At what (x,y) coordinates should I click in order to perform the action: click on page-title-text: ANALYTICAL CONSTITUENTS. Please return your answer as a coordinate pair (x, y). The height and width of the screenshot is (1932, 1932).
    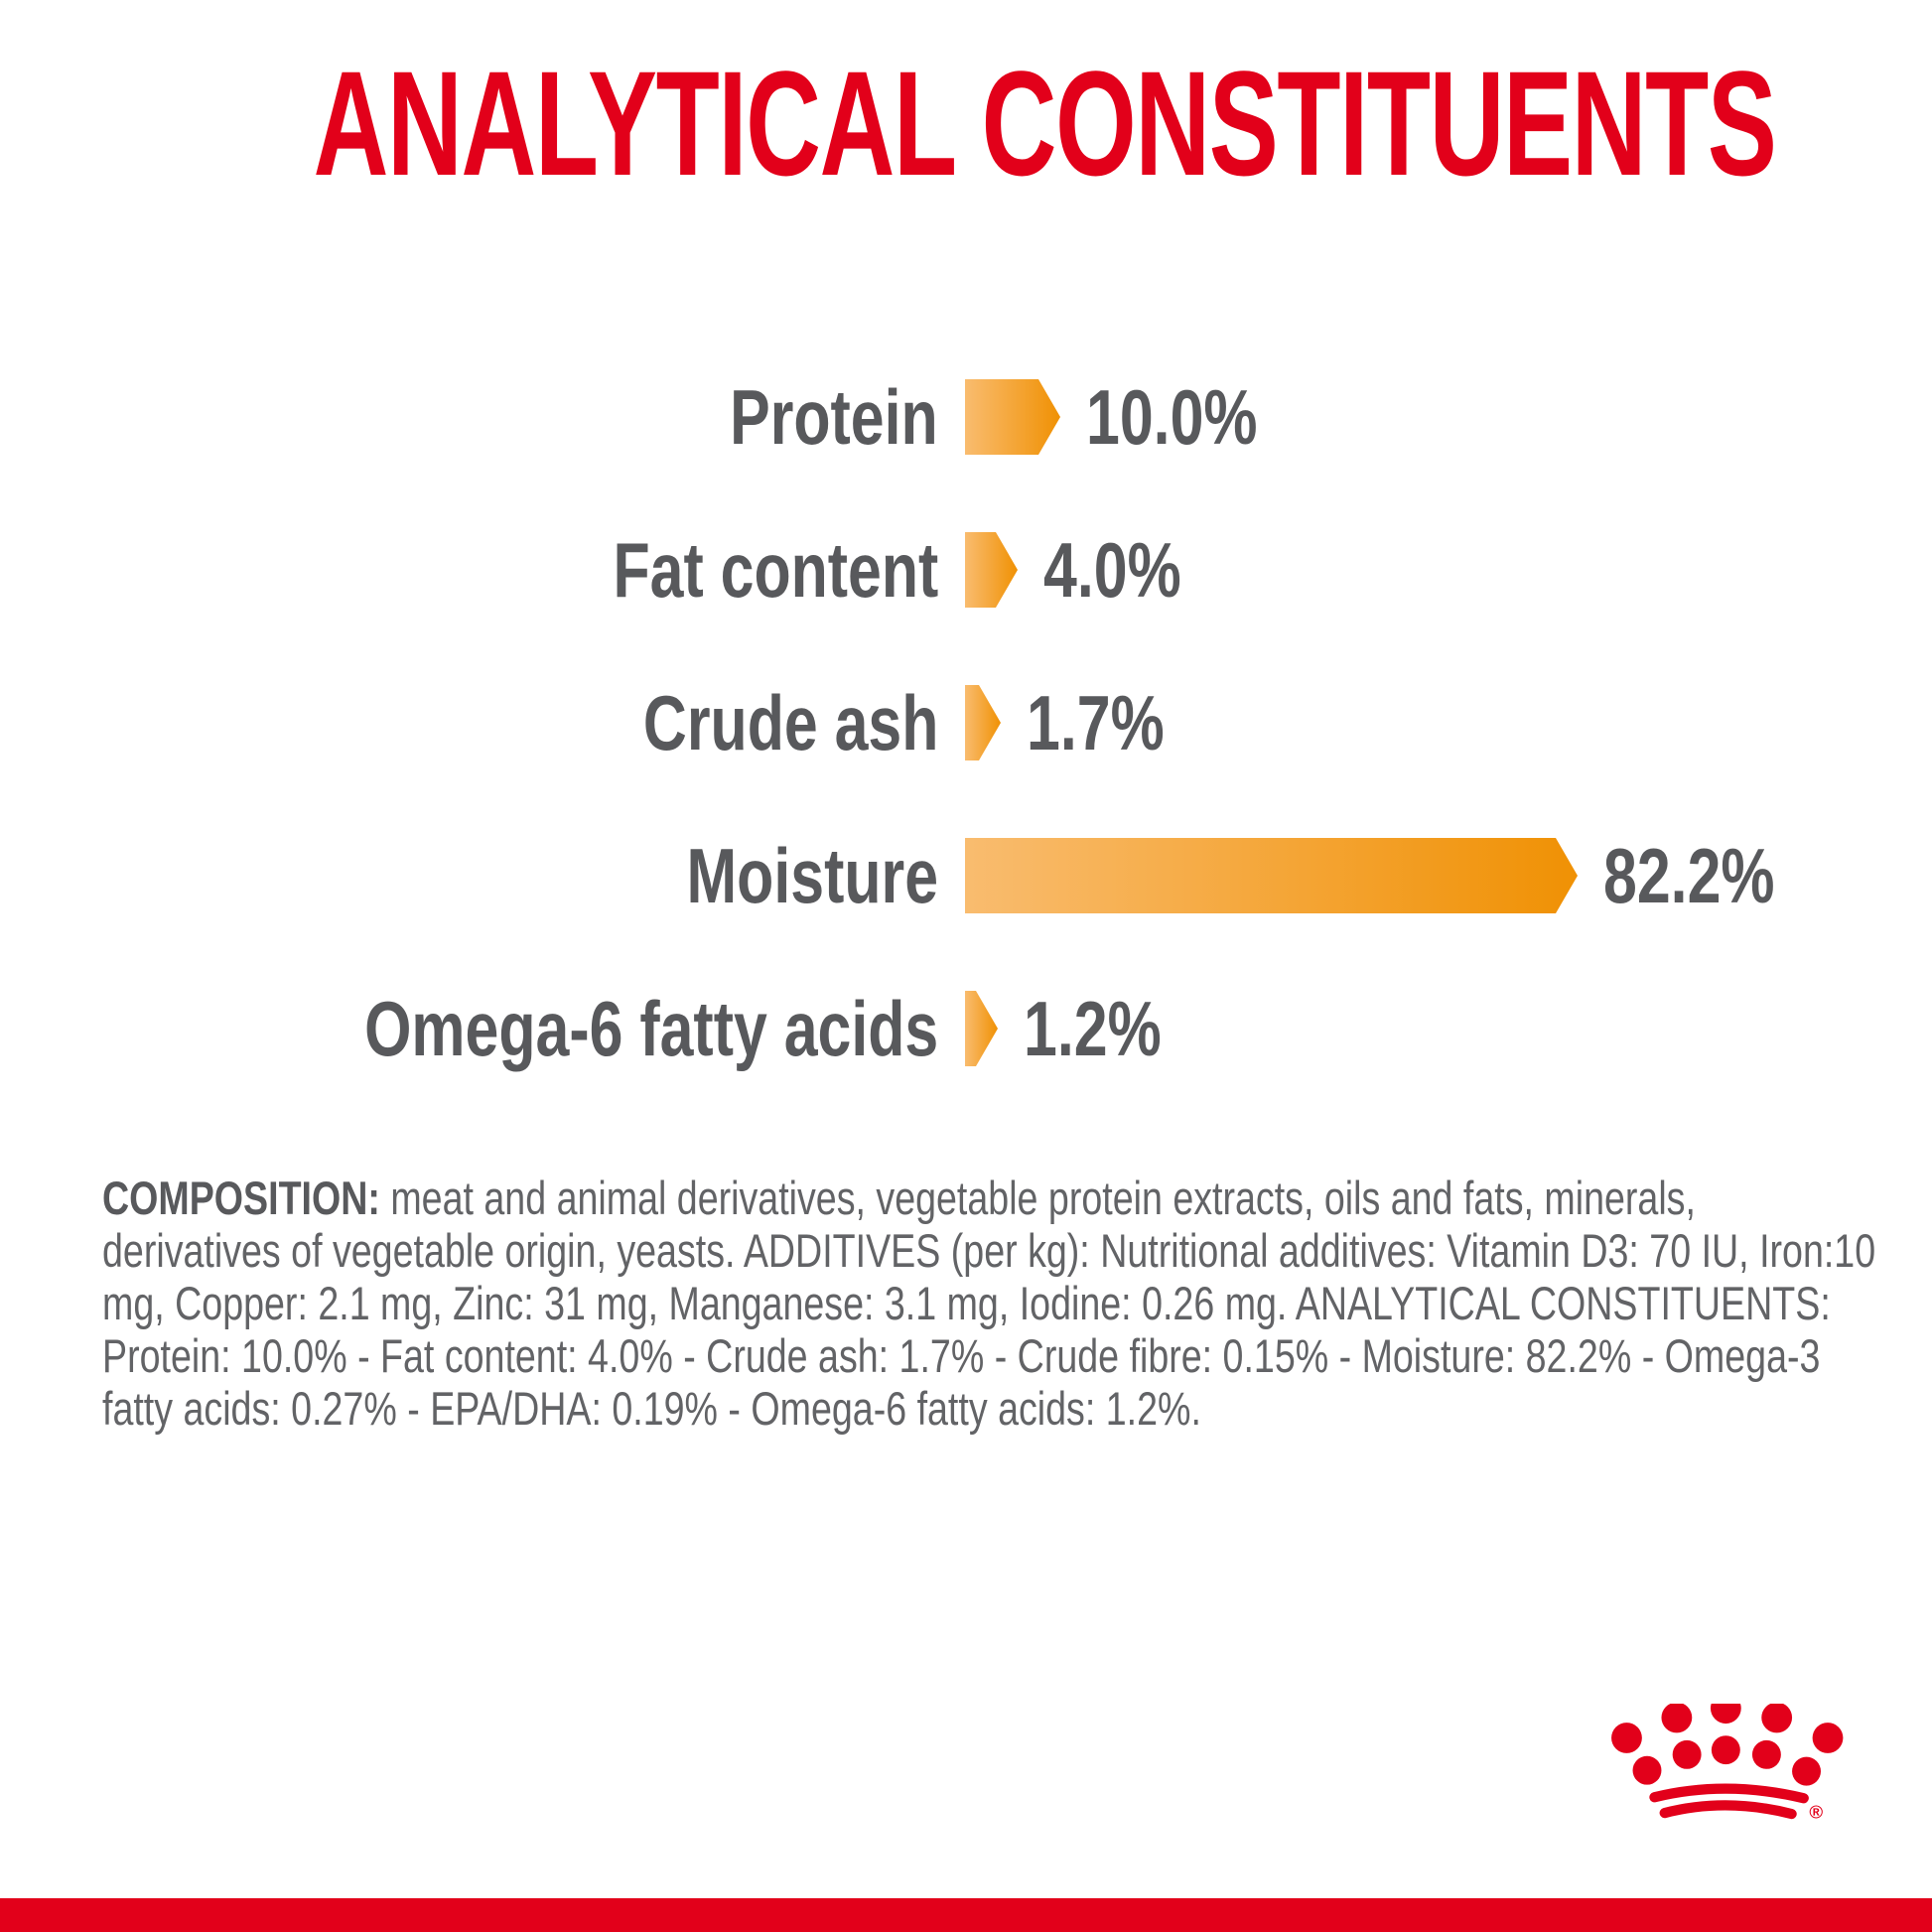
    Looking at the image, I should click on (1045, 124).